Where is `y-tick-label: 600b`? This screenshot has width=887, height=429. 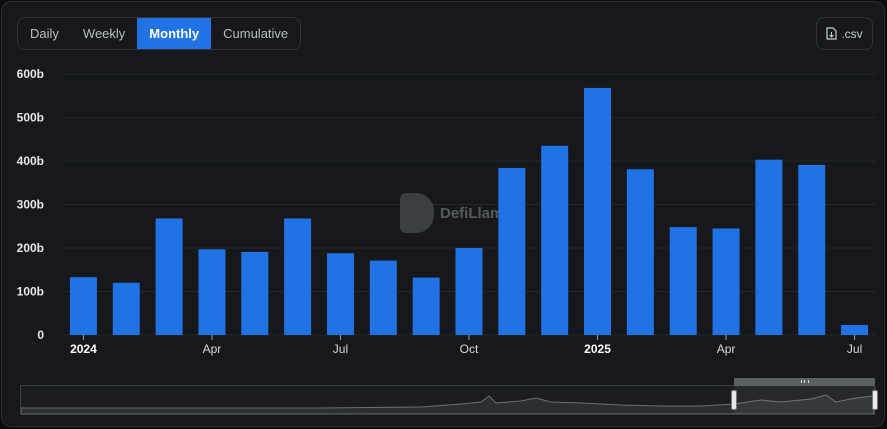
y-tick-label: 600b is located at coordinates (30, 74).